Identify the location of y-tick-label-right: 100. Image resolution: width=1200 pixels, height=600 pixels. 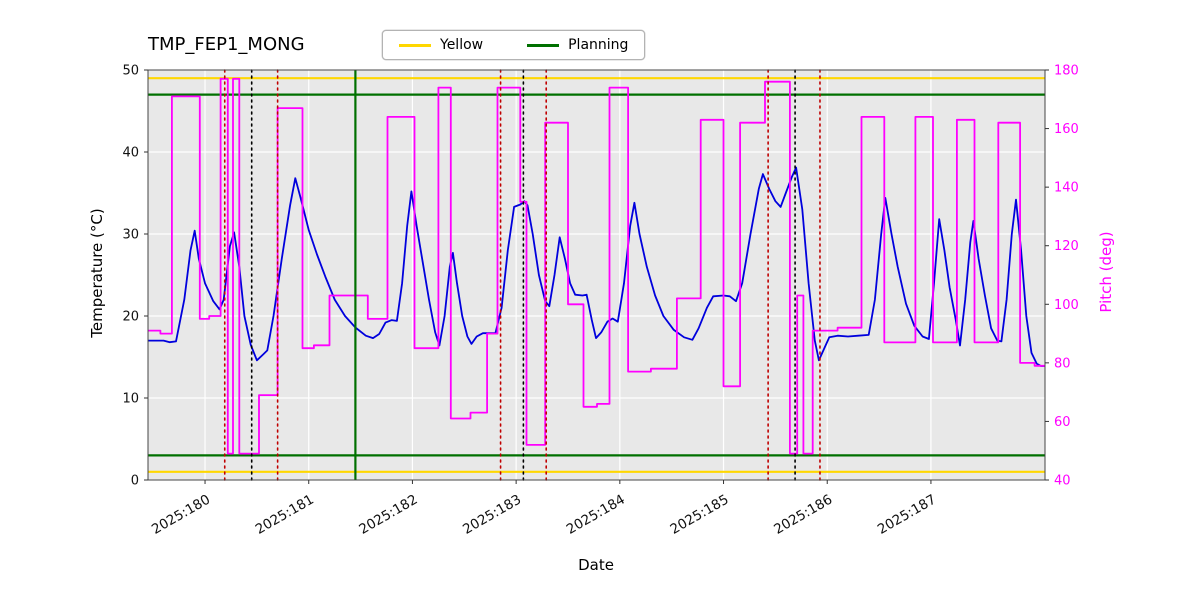
(1066, 305).